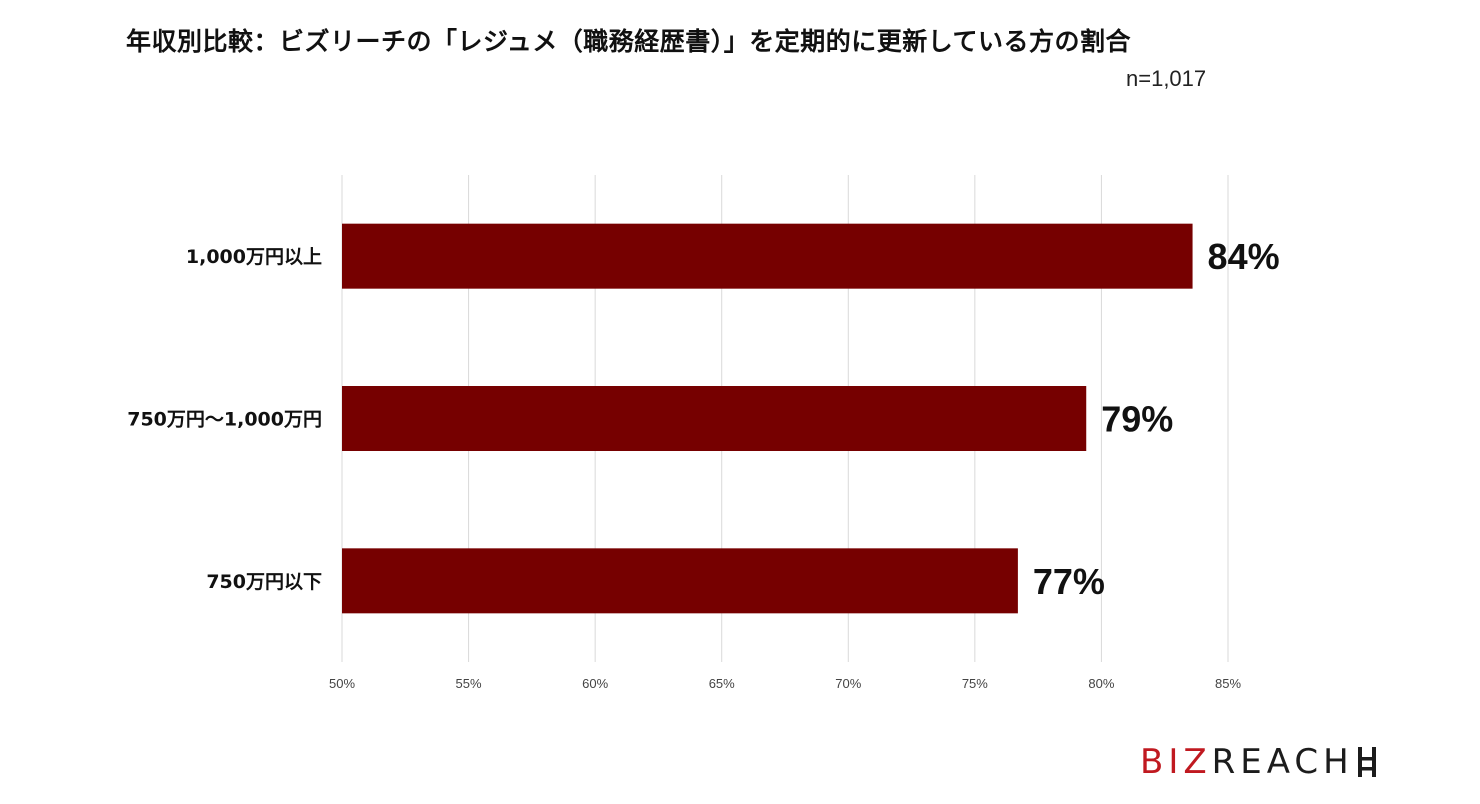 This screenshot has height=804, width=1480. What do you see at coordinates (1137, 419) in the screenshot?
I see `data-label: 79%` at bounding box center [1137, 419].